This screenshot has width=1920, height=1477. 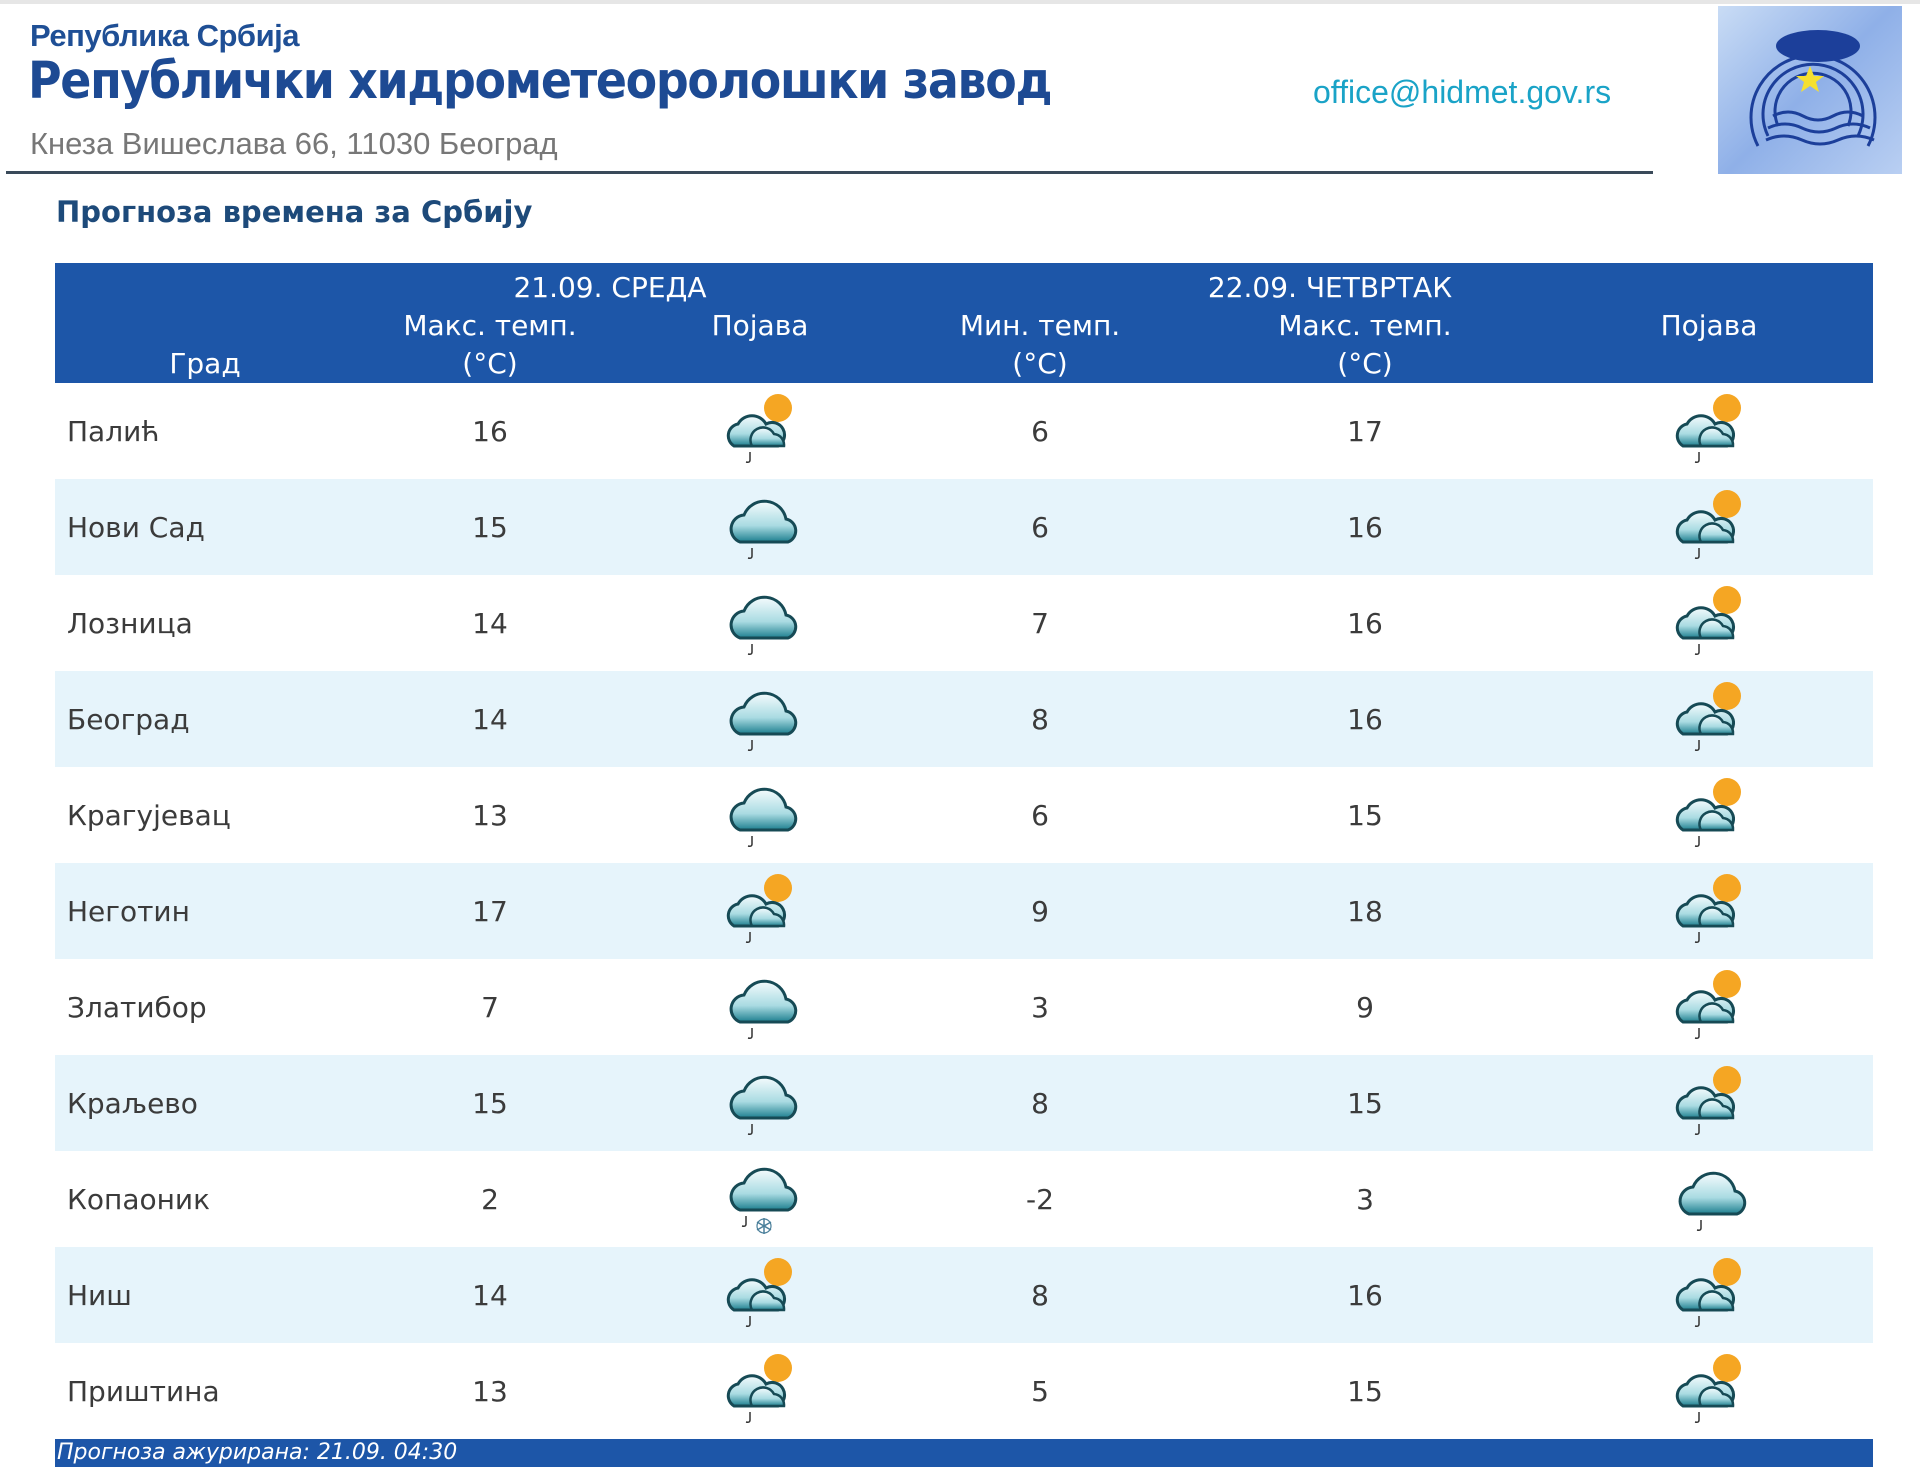 What do you see at coordinates (1365, 1007) in the screenshot?
I see `max-temp-day2: 9` at bounding box center [1365, 1007].